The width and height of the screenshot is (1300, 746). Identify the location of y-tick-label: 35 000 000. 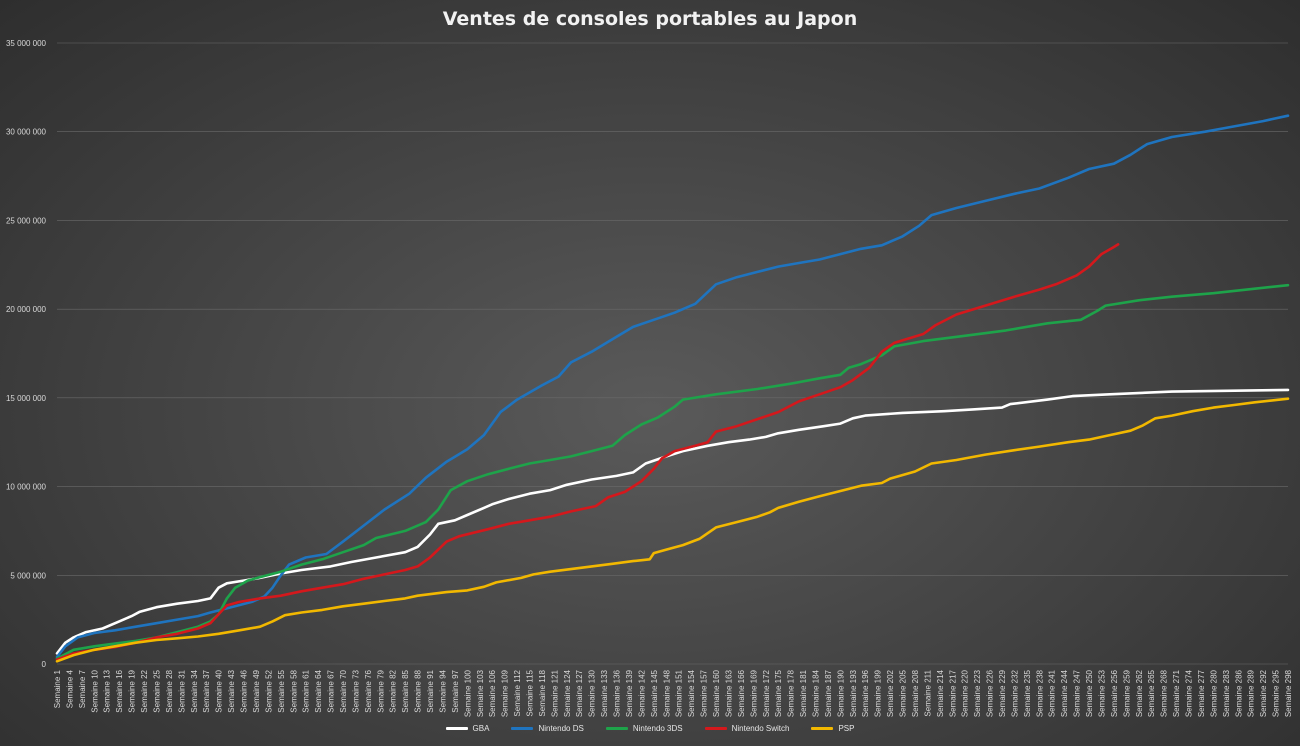
(26, 43).